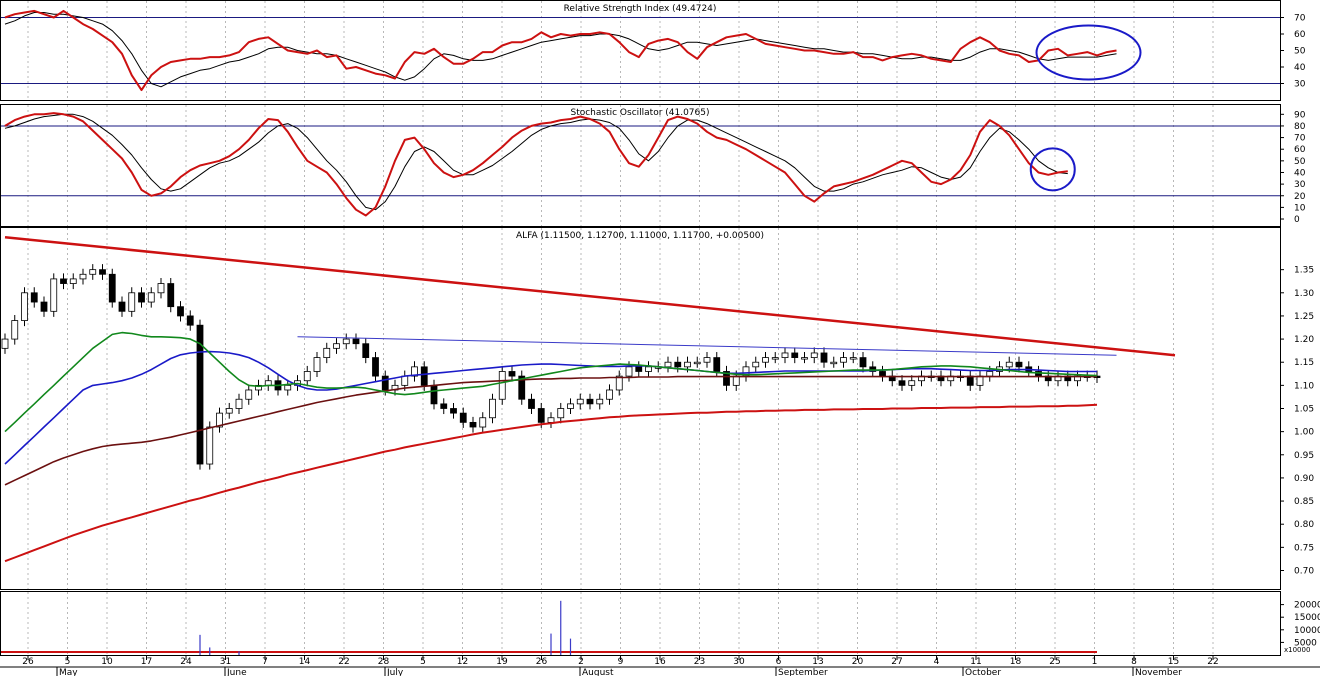 This screenshot has width=1320, height=676. I want to click on x-tick-label: 26, so click(542, 662).